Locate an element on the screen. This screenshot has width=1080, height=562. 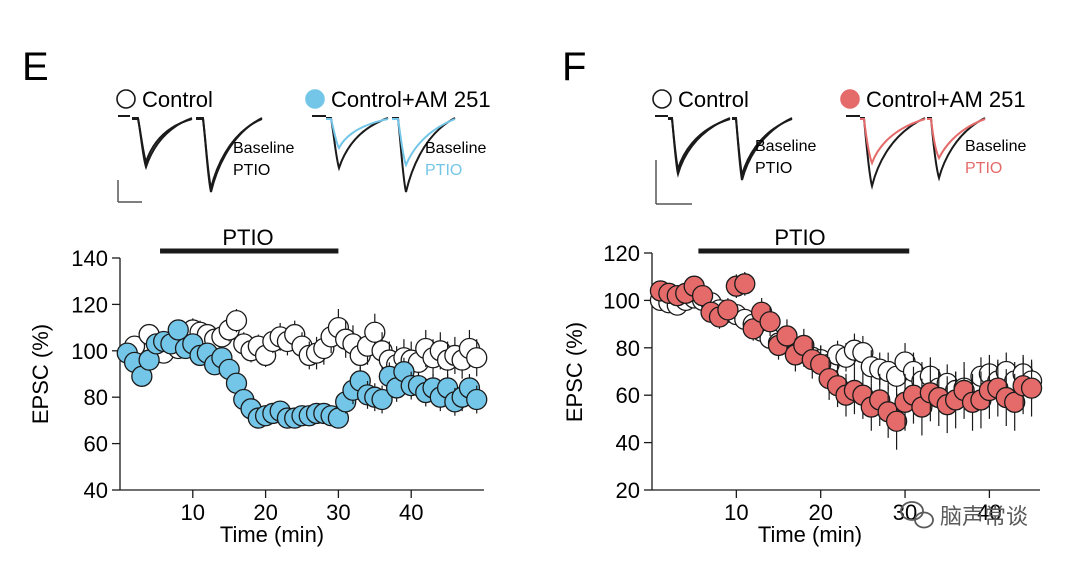
plot-area-e is located at coordinates (302, 369).